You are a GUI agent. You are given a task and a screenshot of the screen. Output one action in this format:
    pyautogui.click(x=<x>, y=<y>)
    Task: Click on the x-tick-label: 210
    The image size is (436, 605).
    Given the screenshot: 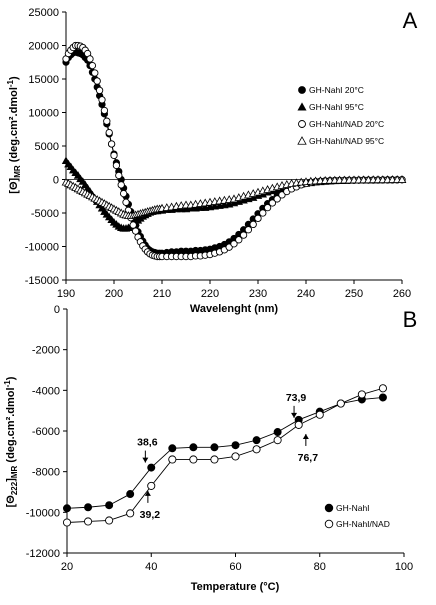 What is the action you would take?
    pyautogui.click(x=162, y=294)
    